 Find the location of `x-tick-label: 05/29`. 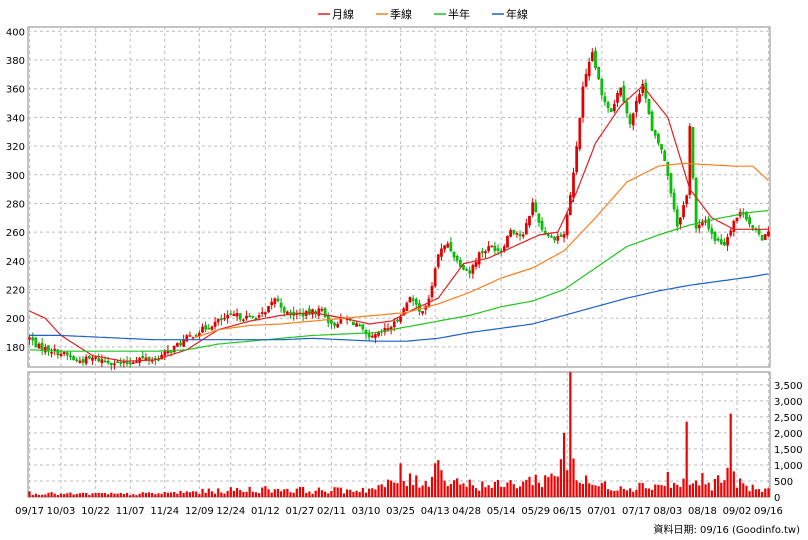

x-tick-label: 05/29 is located at coordinates (535, 511).